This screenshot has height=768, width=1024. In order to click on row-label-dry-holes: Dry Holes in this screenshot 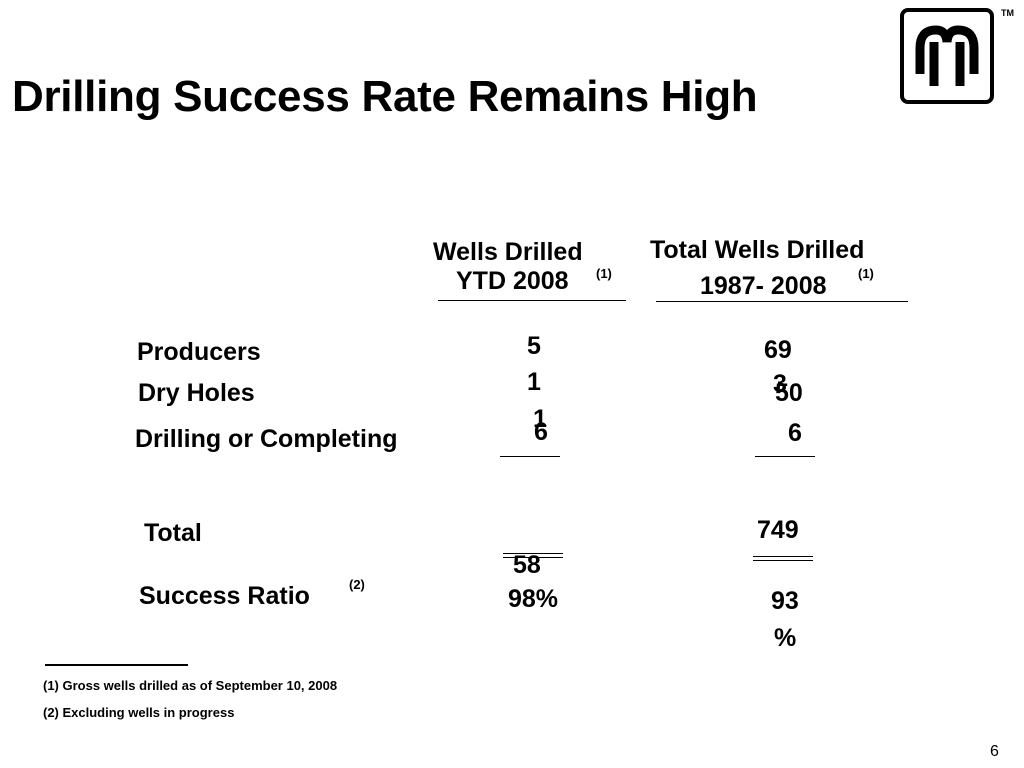, I will do `click(196, 393)`.